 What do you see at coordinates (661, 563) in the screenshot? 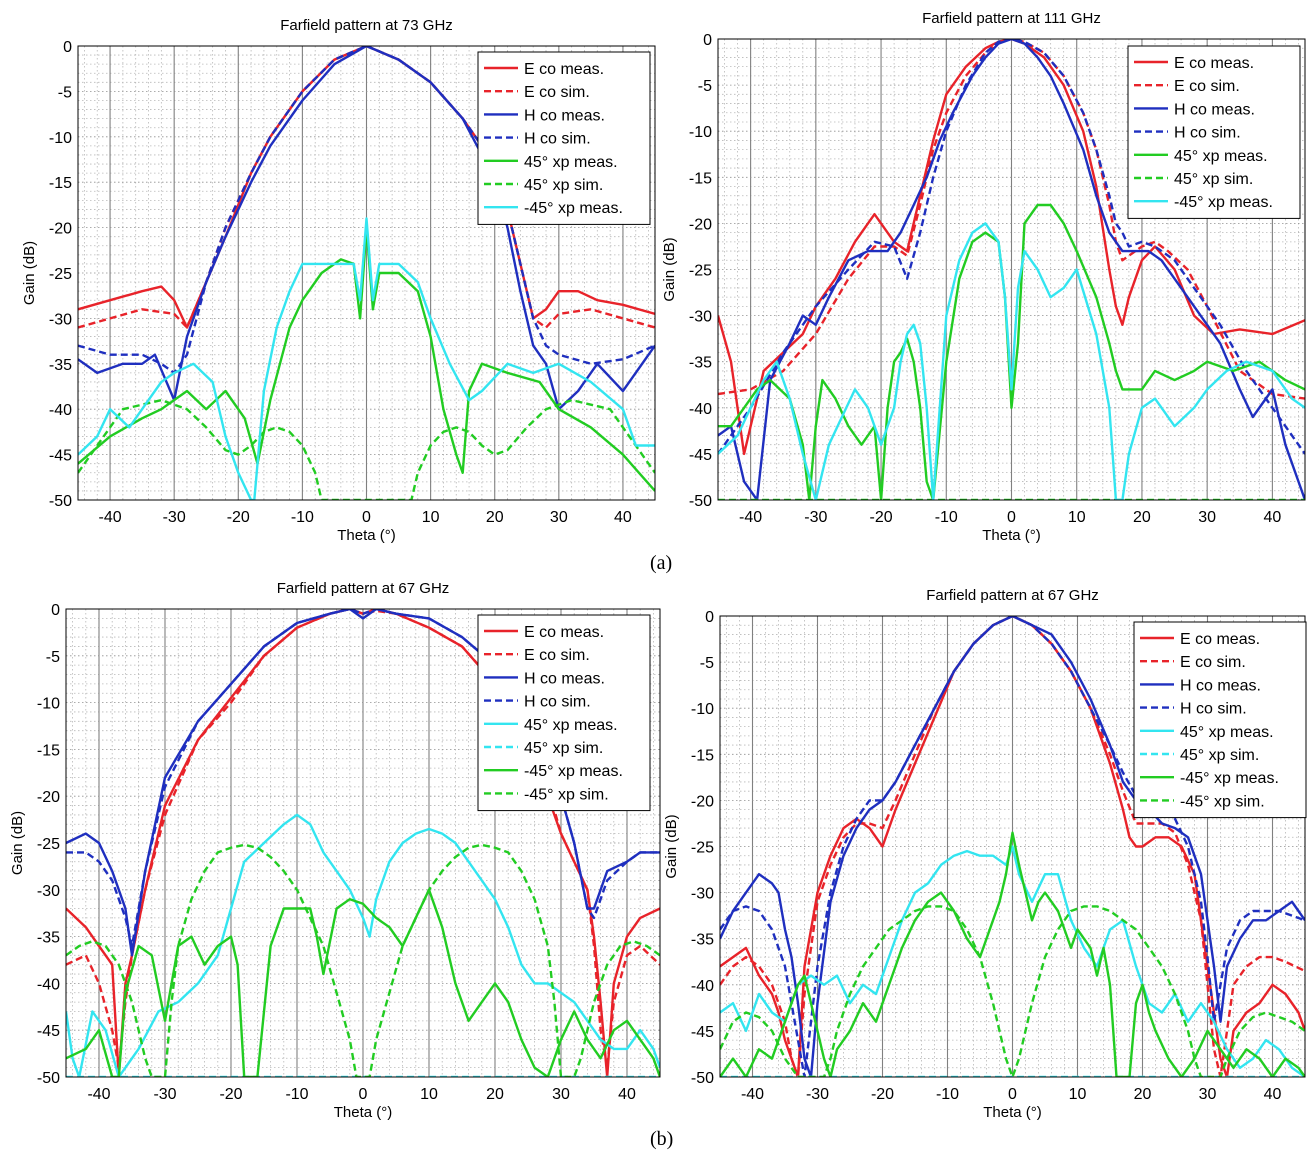
I see `caption-a: (a)` at bounding box center [661, 563].